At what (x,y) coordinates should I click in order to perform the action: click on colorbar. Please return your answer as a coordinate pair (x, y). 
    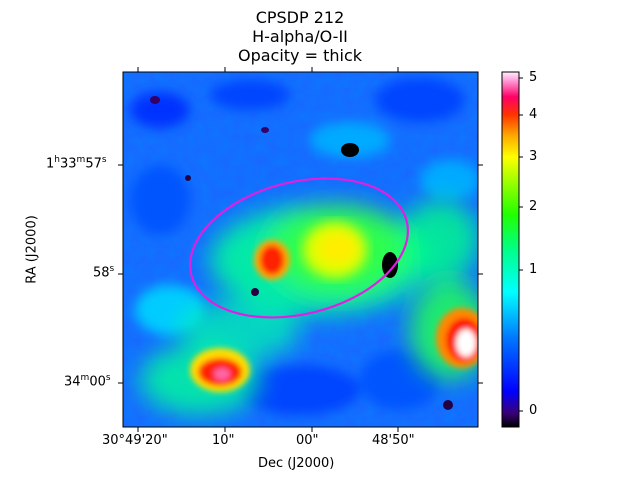
    Looking at the image, I should click on (510, 249).